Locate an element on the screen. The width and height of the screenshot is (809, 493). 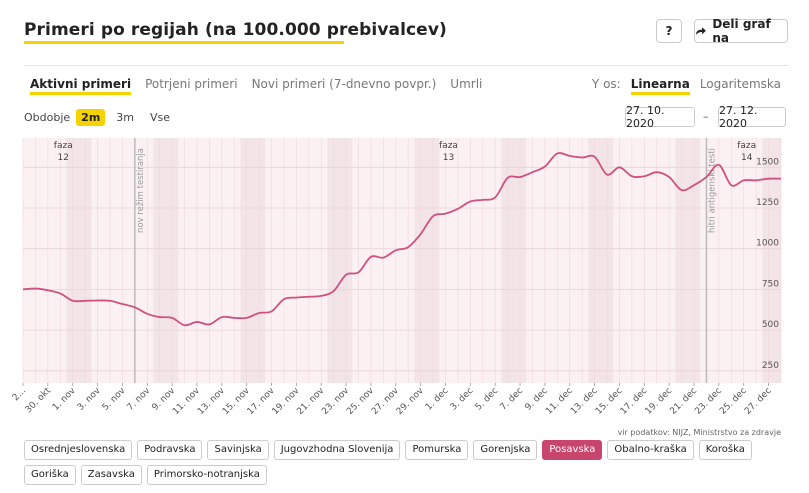
x-tick-label: 7. dec is located at coordinates (512, 399).